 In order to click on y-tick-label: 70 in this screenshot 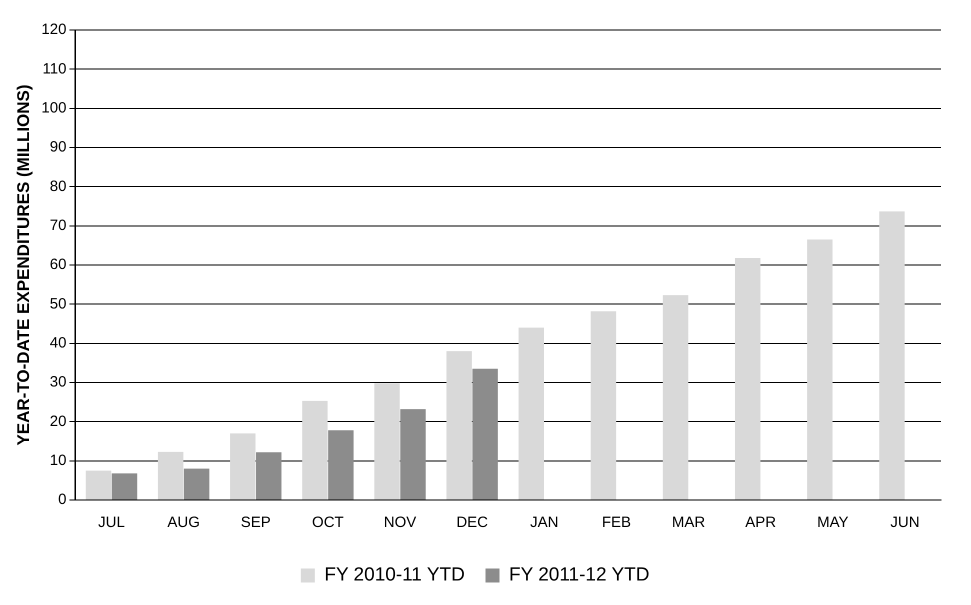, I will do `click(58, 225)`.